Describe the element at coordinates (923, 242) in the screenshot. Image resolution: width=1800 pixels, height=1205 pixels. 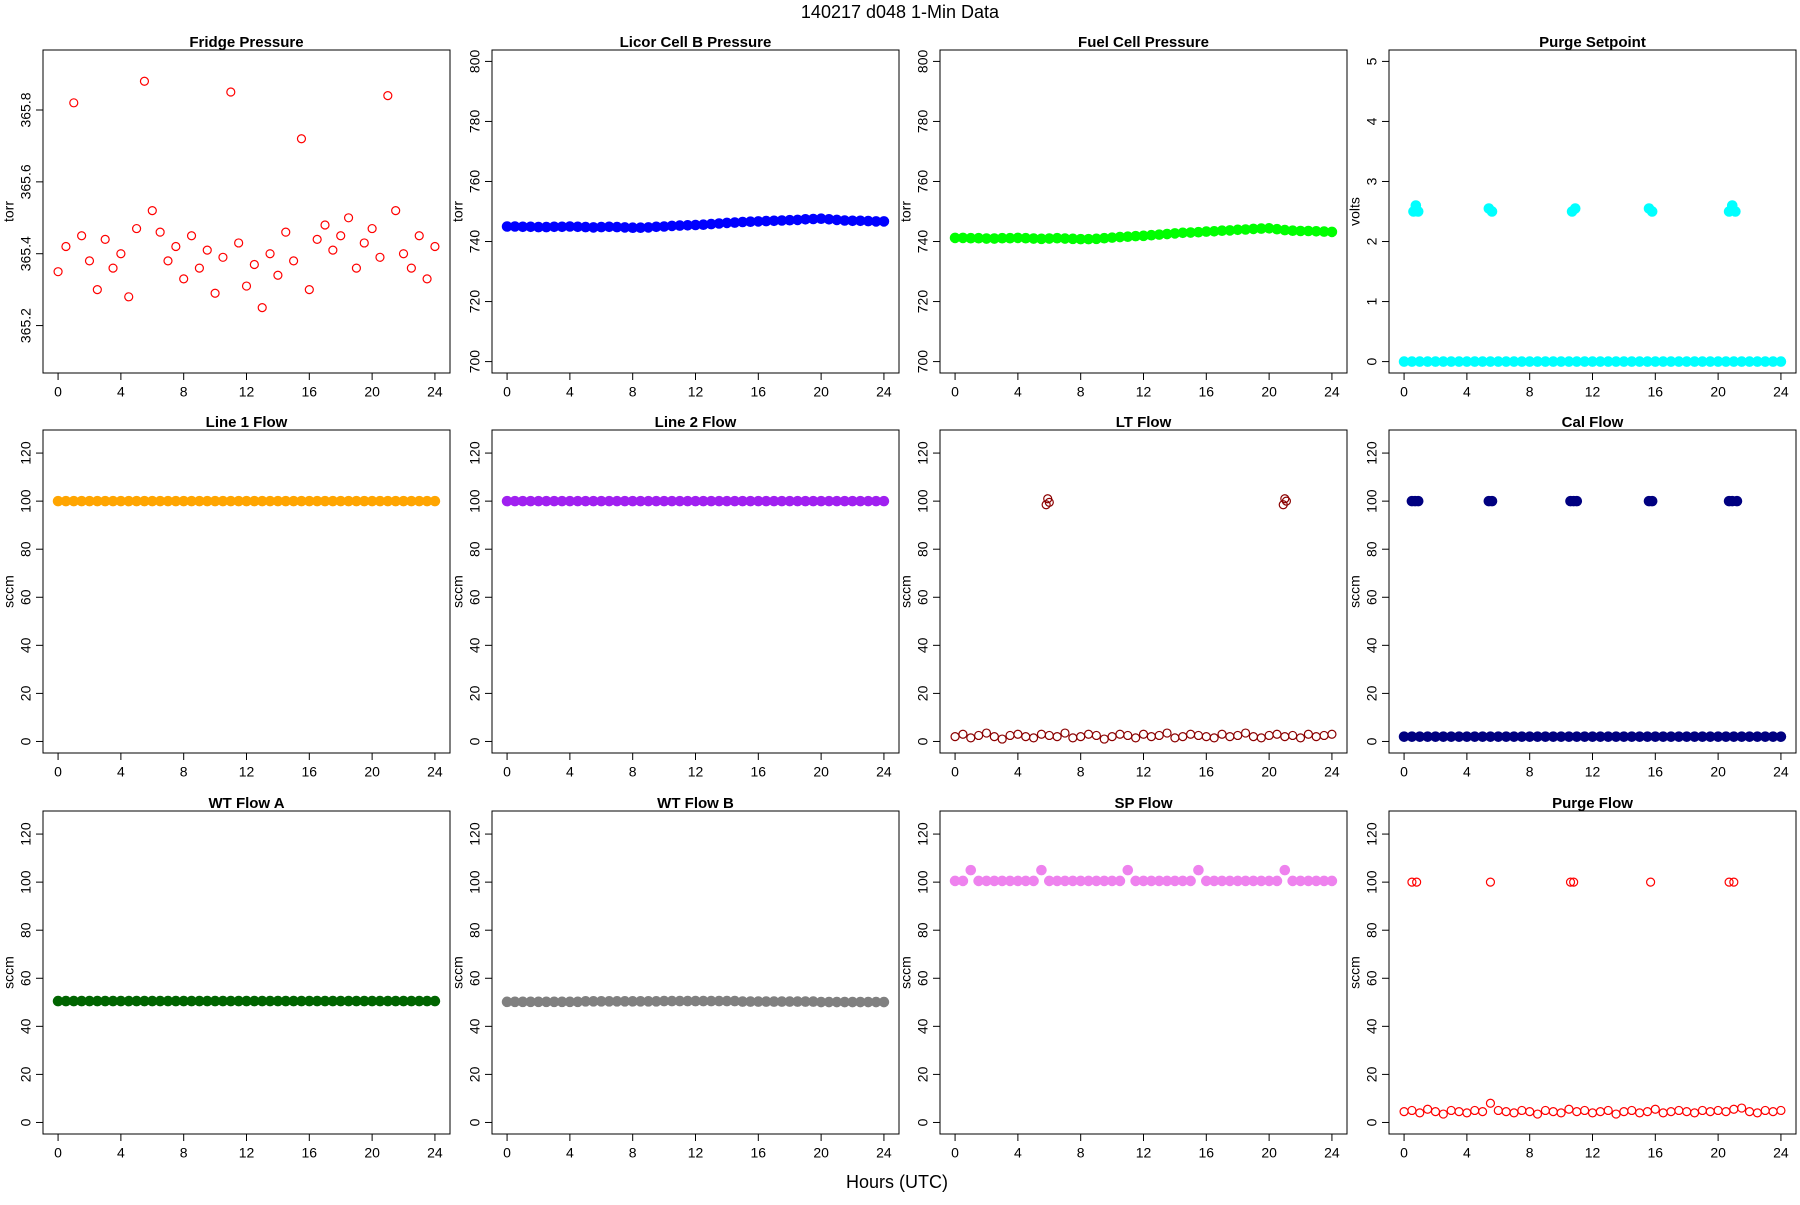
I see `y-tick-label: 740` at that location.